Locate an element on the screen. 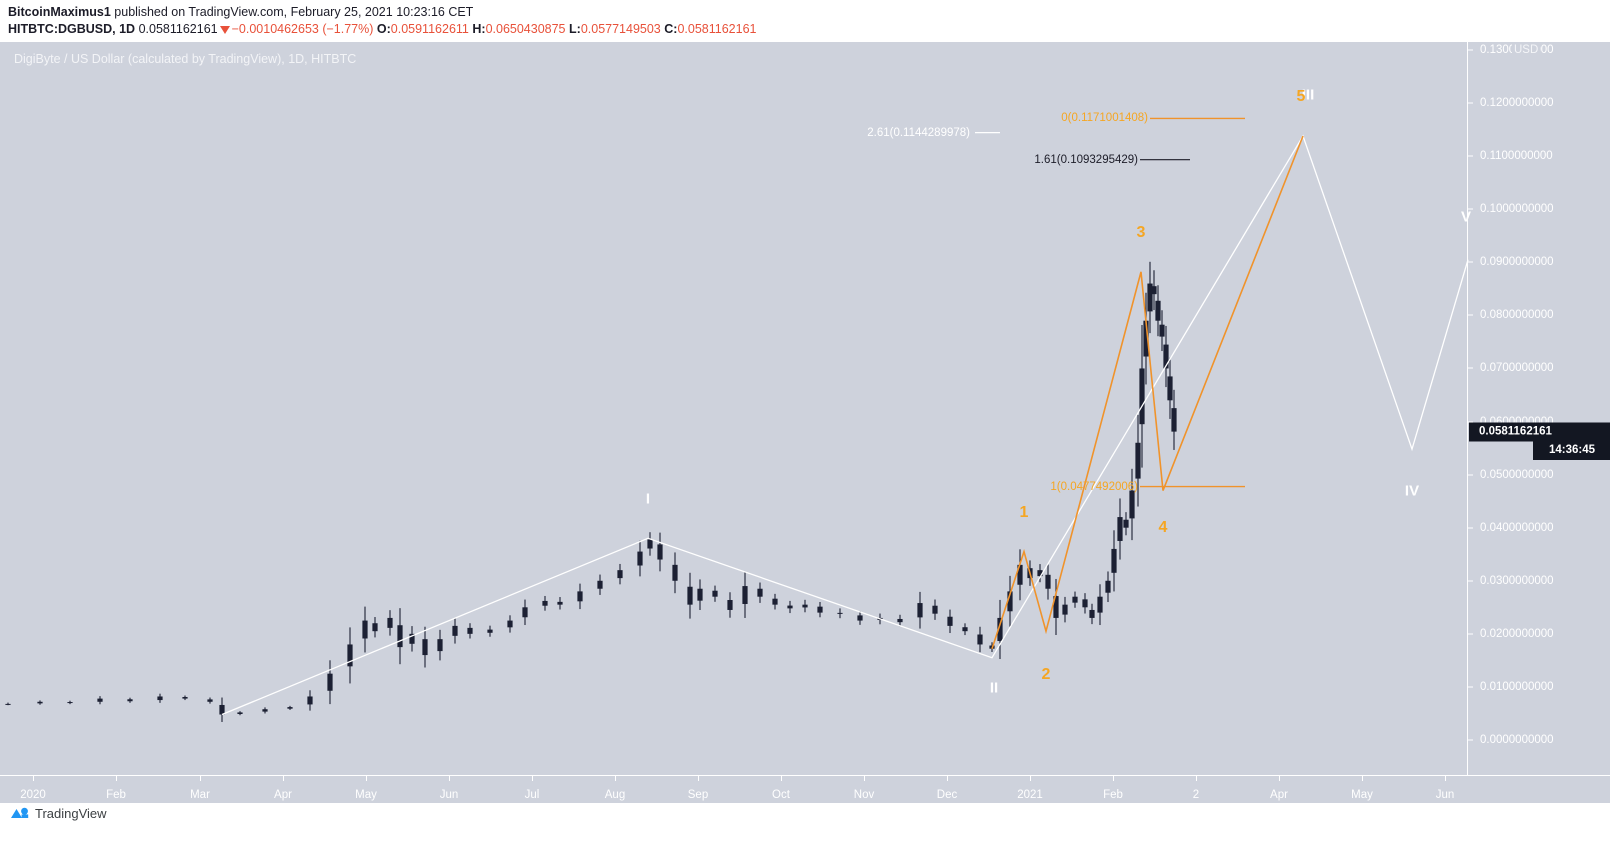 This screenshot has width=1610, height=852. time-axis-label: Aug is located at coordinates (615, 795).